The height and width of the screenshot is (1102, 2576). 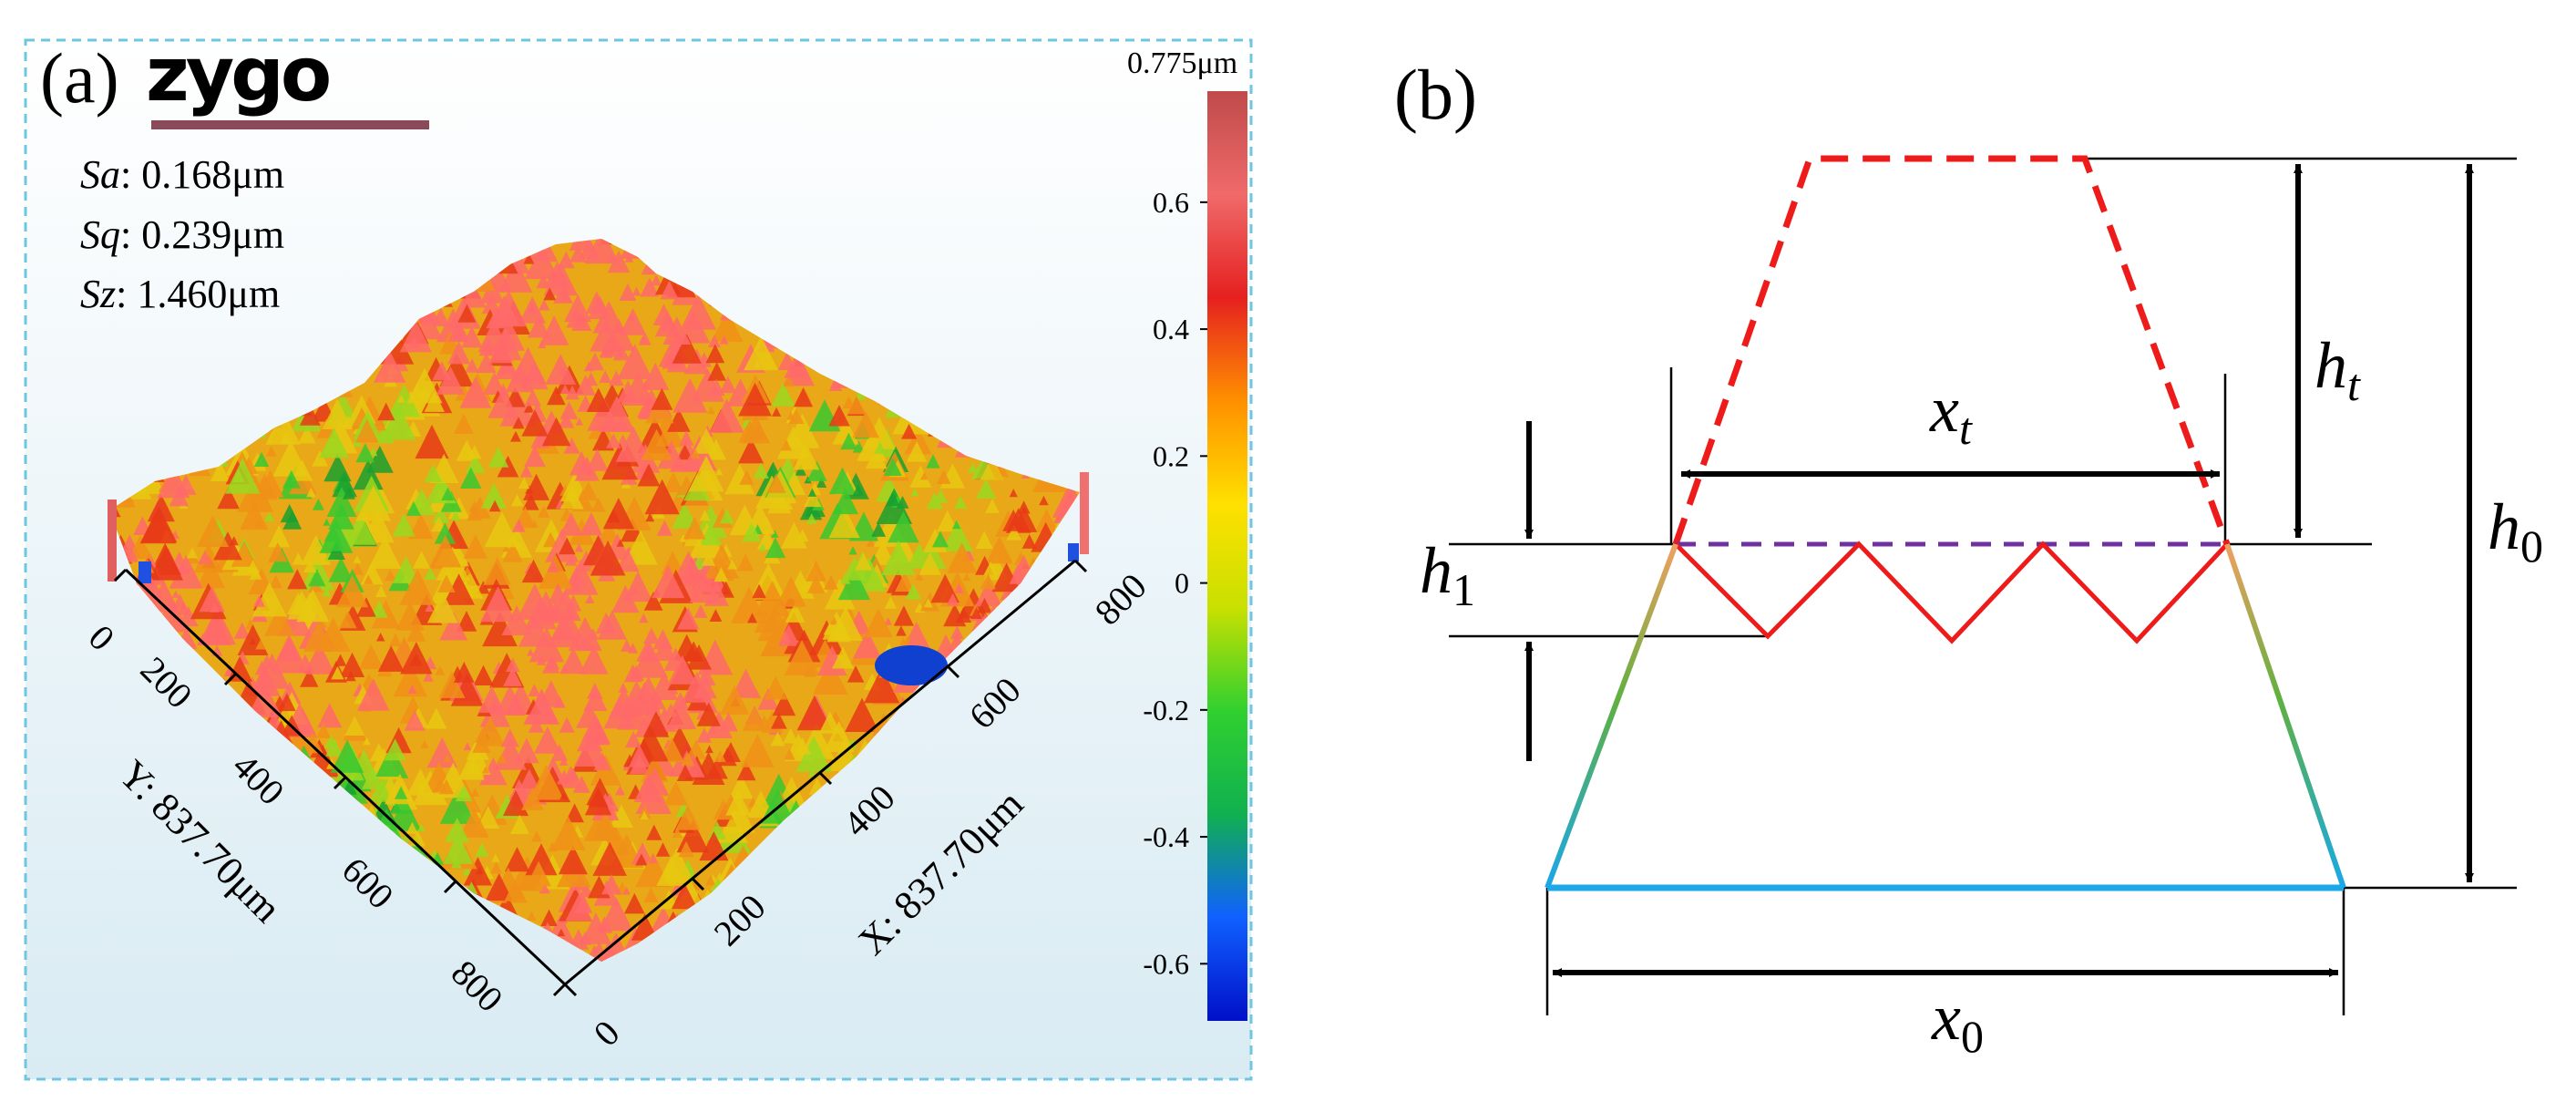 What do you see at coordinates (1166, 710) in the screenshot?
I see `colorbar-tick-label: -0.2` at bounding box center [1166, 710].